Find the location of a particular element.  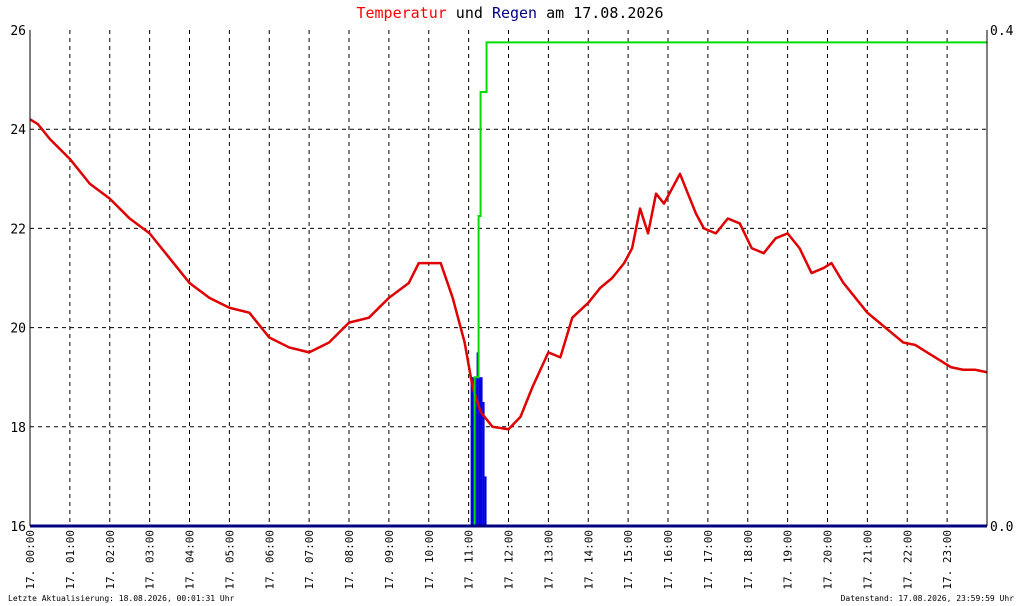

x-tick-label: 17. 03:00 is located at coordinates (150, 560).